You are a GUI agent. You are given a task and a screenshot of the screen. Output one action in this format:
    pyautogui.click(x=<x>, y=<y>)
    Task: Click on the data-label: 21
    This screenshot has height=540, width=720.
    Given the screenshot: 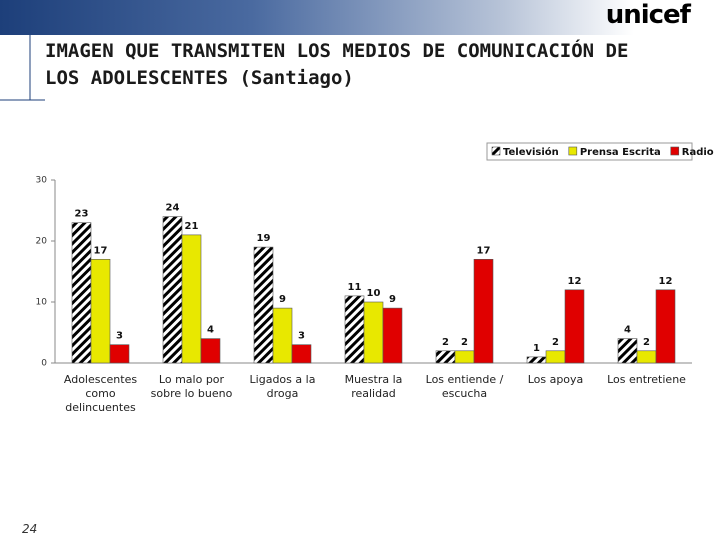 What is the action you would take?
    pyautogui.click(x=192, y=226)
    